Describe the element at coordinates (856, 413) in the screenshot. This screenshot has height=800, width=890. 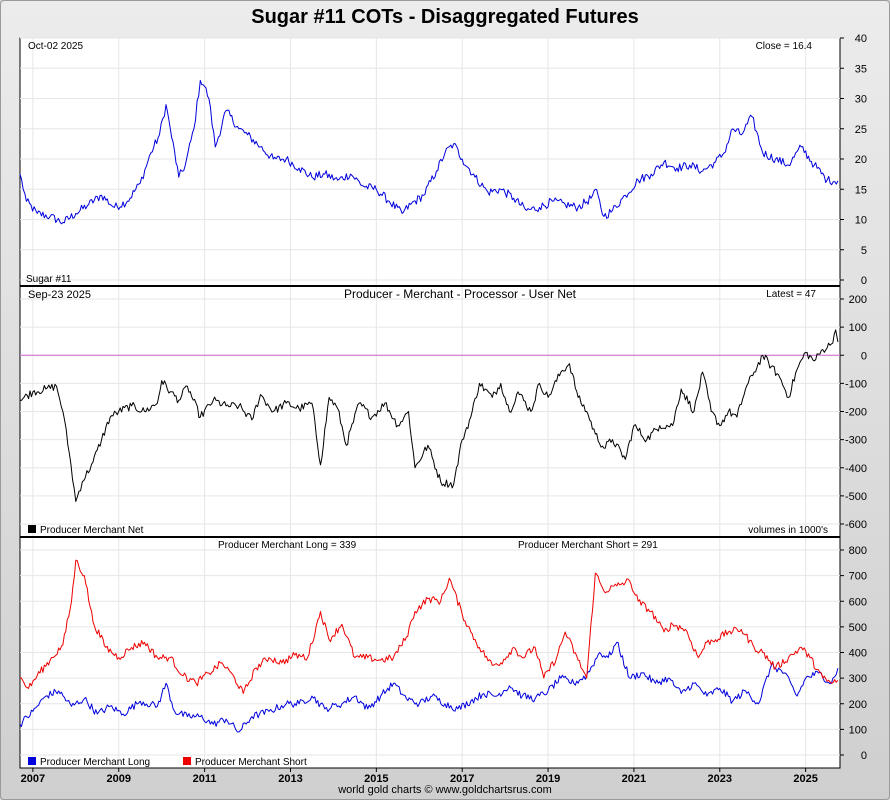
I see `y-tick-label: -200` at that location.